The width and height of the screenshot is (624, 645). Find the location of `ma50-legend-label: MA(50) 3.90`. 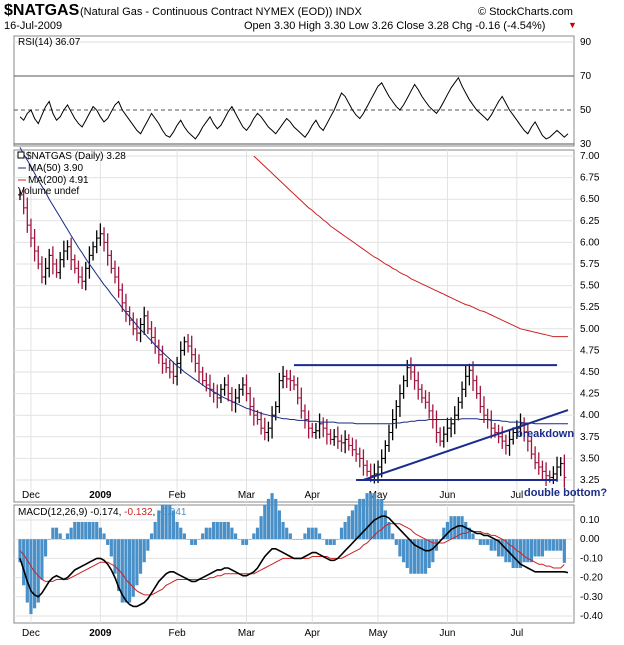

ma50-legend-label: MA(50) 3.90 is located at coordinates (55, 168).